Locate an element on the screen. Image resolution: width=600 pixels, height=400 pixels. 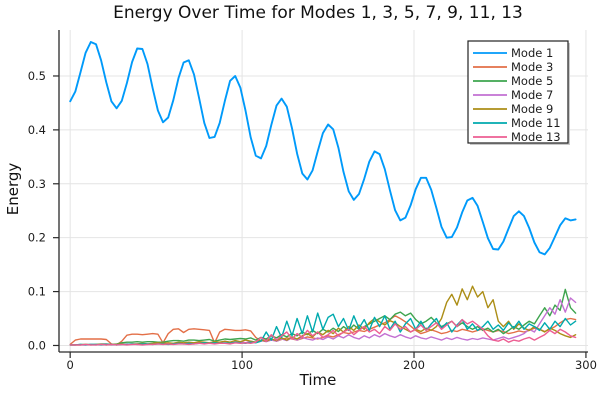
legend-box is located at coordinates (518, 92).